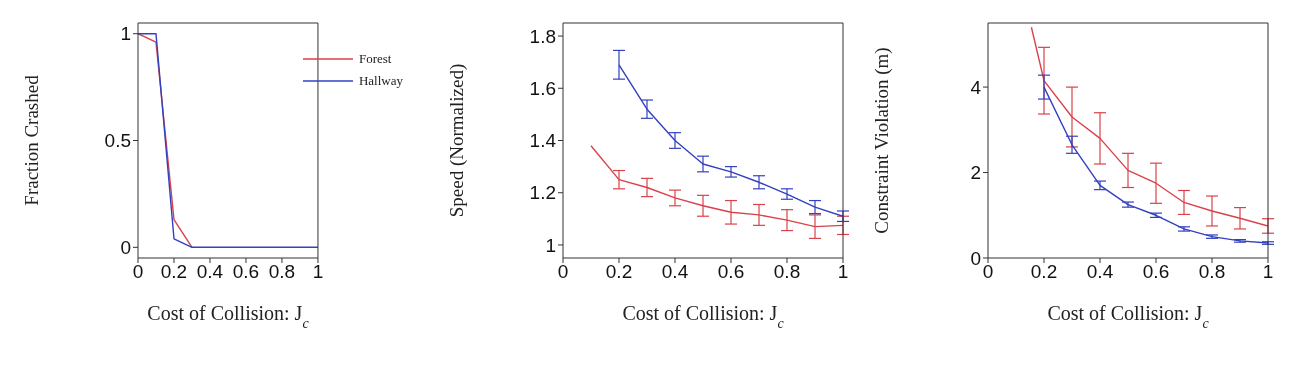 Image resolution: width=1299 pixels, height=372 pixels. Describe the element at coordinates (882, 140) in the screenshot. I see `y-axis-title: Constraint Violation (m)` at that location.